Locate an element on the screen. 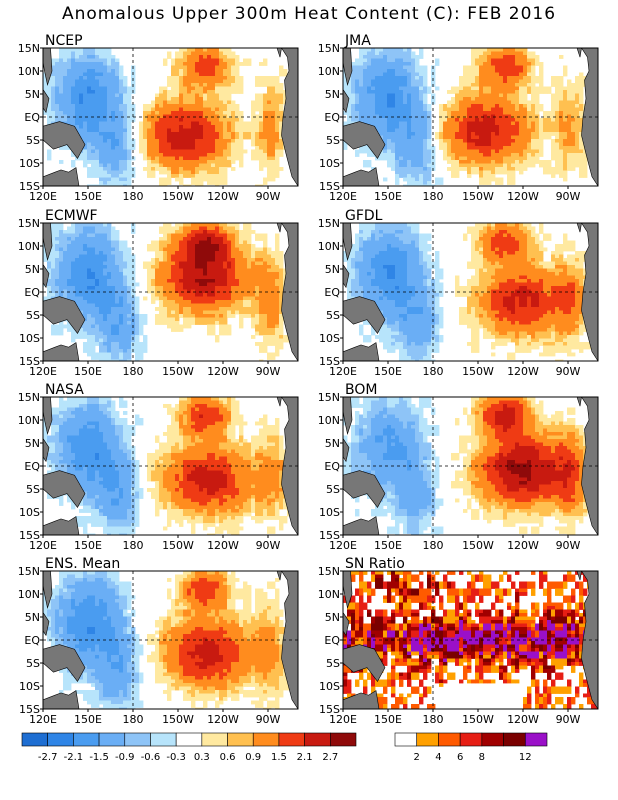  panel-title: SN Ratio is located at coordinates (375, 564).